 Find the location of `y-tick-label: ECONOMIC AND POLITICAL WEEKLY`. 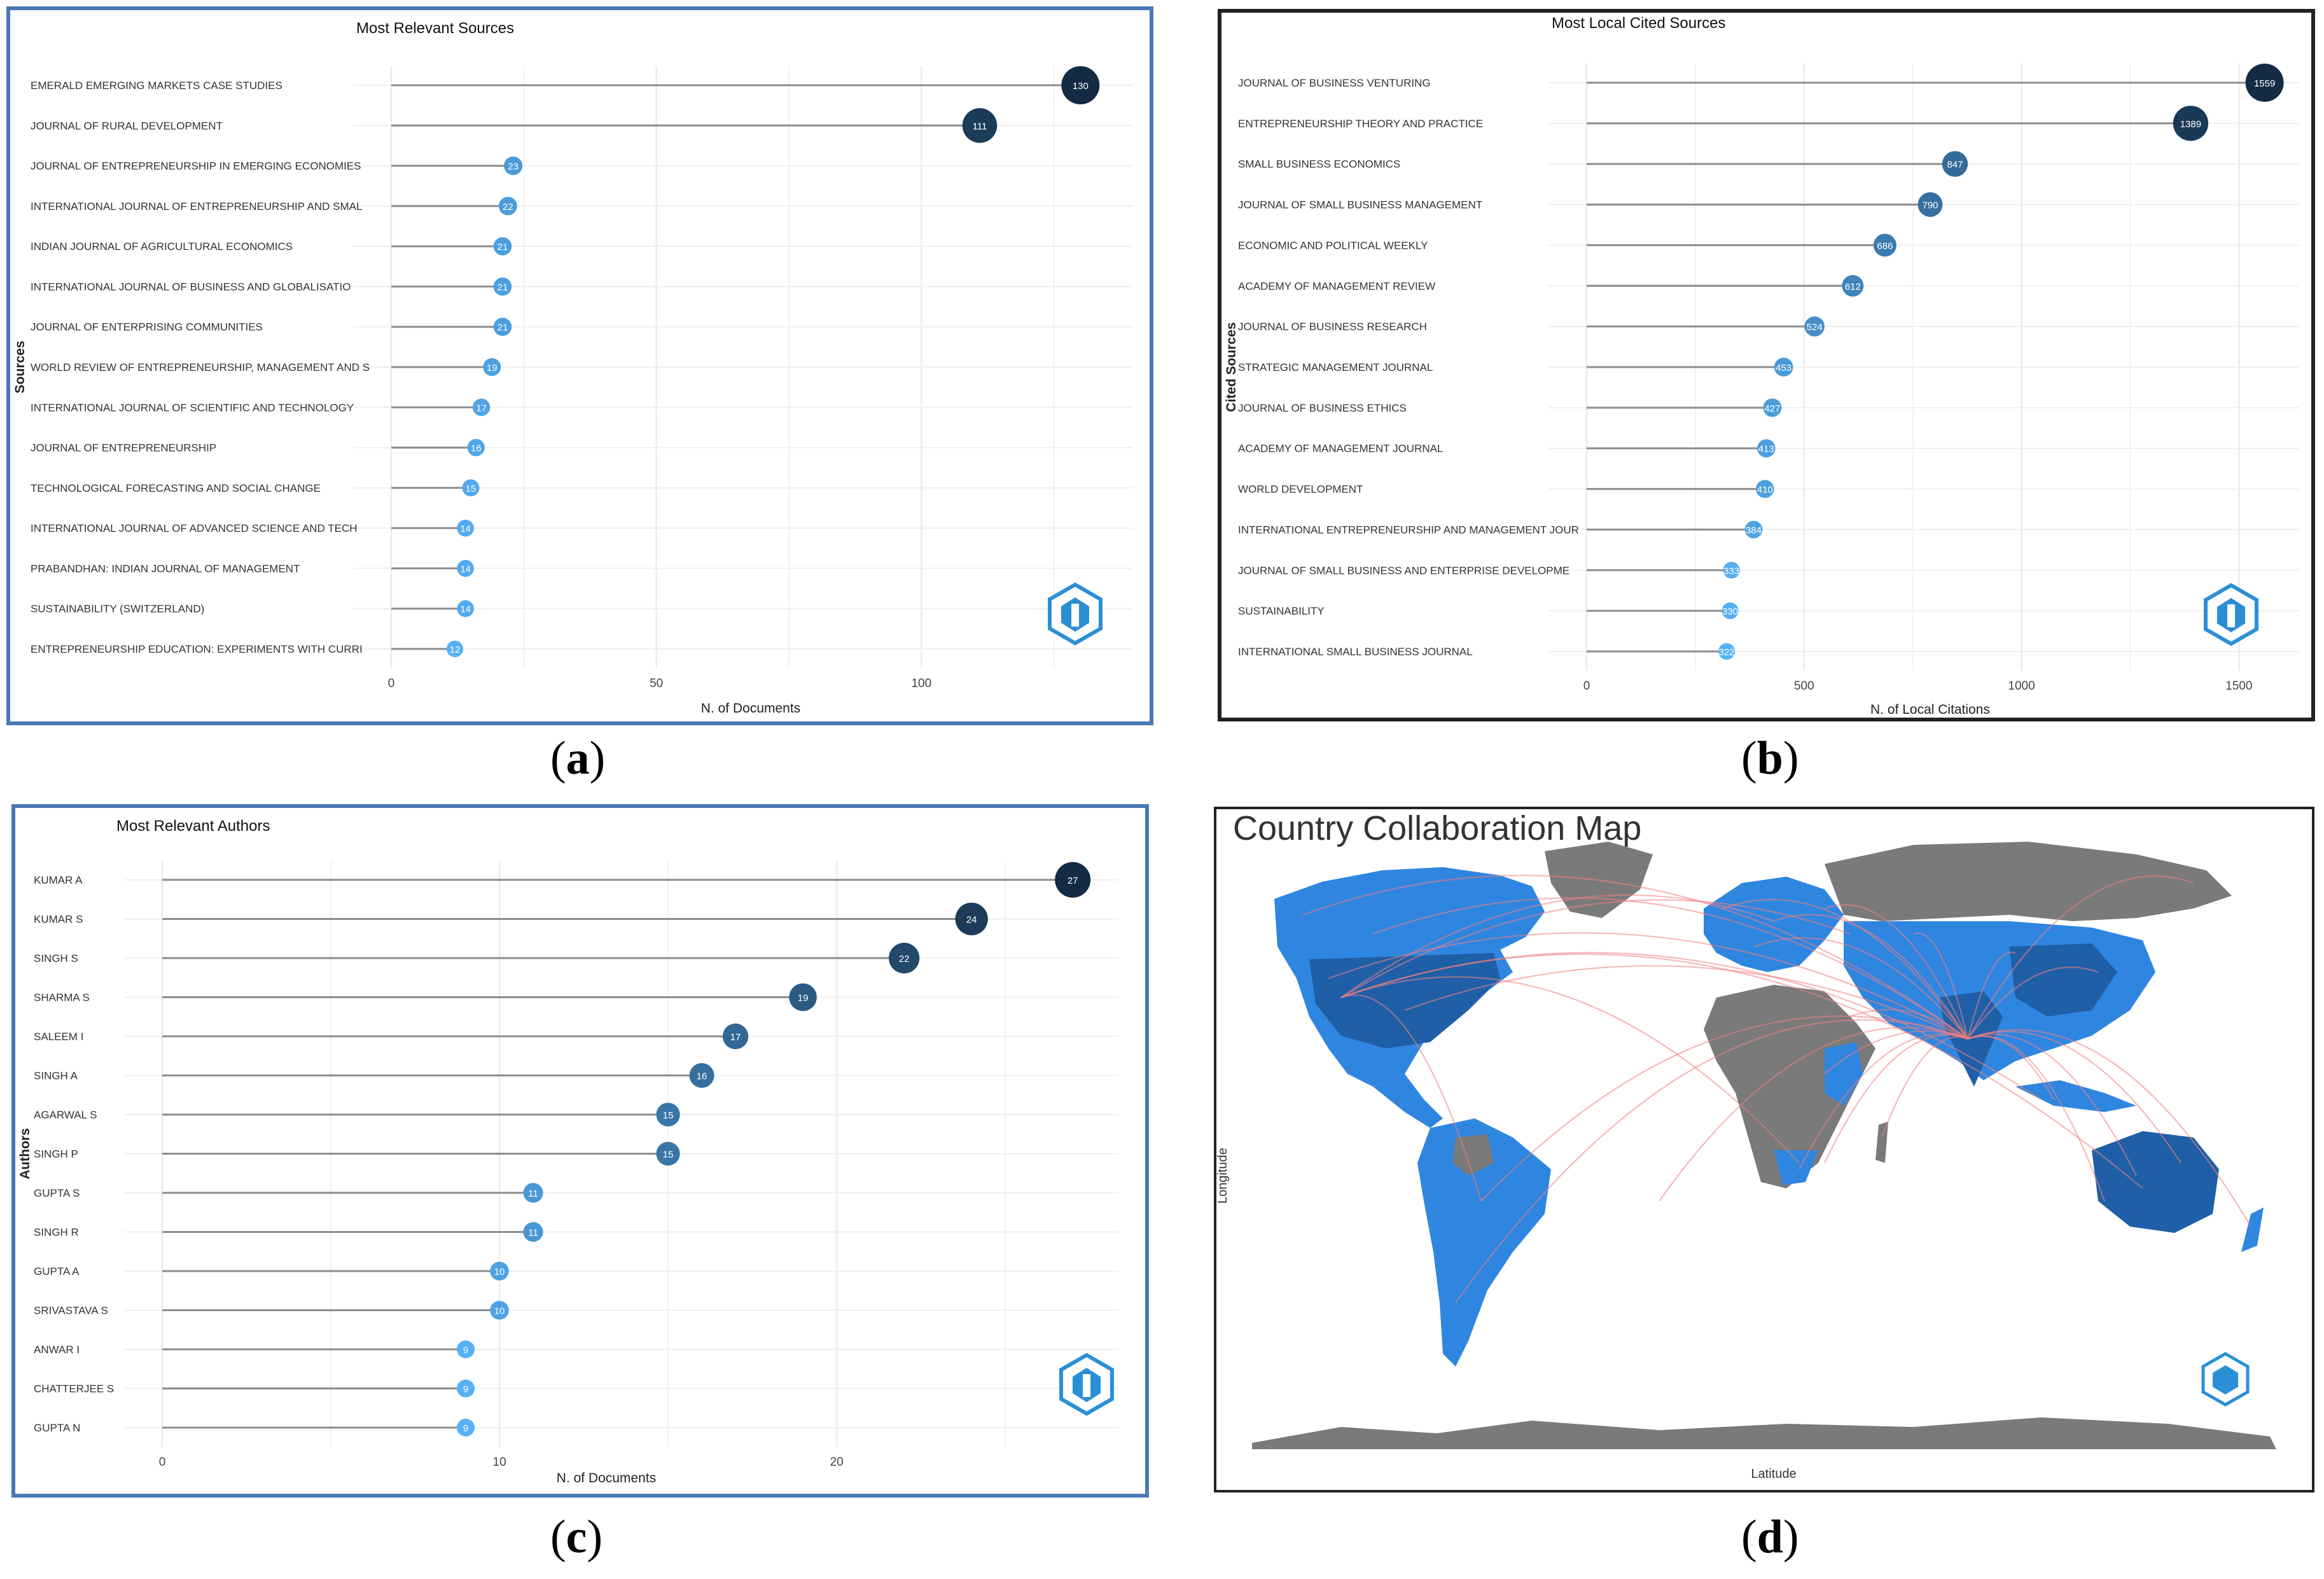

y-tick-label: ECONOMIC AND POLITICAL WEEKLY is located at coordinates (1333, 245).